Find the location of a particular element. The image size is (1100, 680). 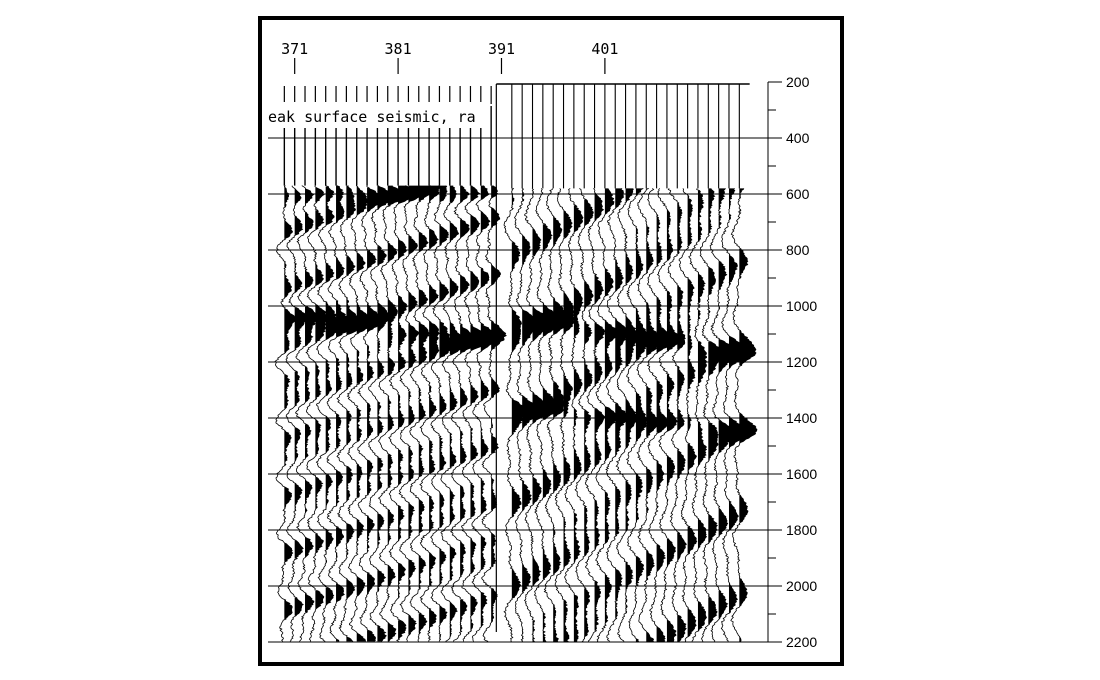

time-tick-label: 1000 is located at coordinates (801, 306).